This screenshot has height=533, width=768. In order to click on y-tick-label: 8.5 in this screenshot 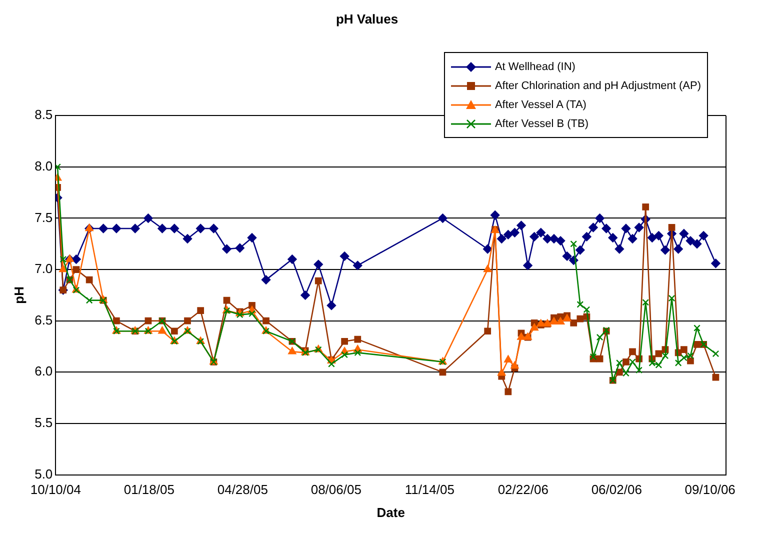, I will do `click(43, 114)`.